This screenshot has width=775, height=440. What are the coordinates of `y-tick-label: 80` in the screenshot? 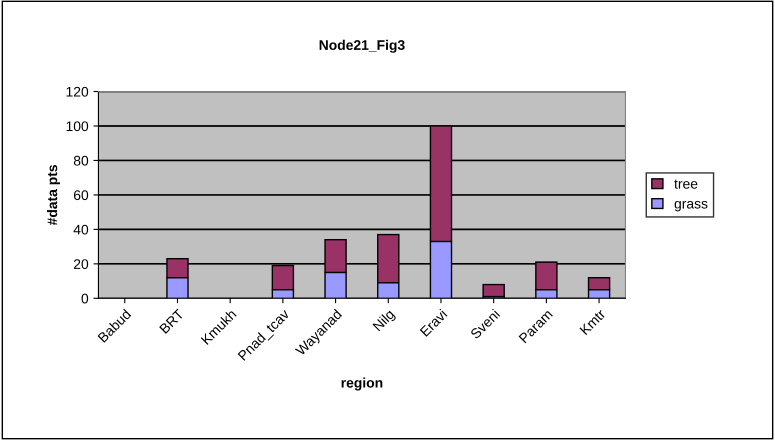 It's located at (81, 161).